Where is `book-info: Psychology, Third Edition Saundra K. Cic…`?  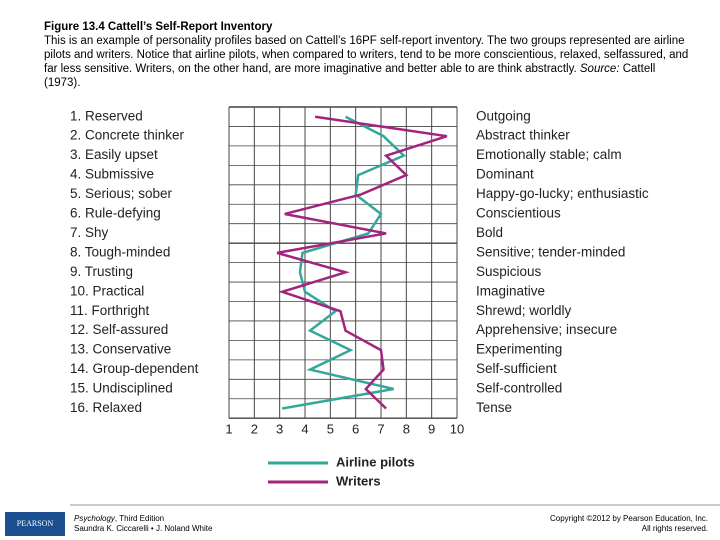 book-info: Psychology, Third Edition Saundra K. Cic… is located at coordinates (143, 524).